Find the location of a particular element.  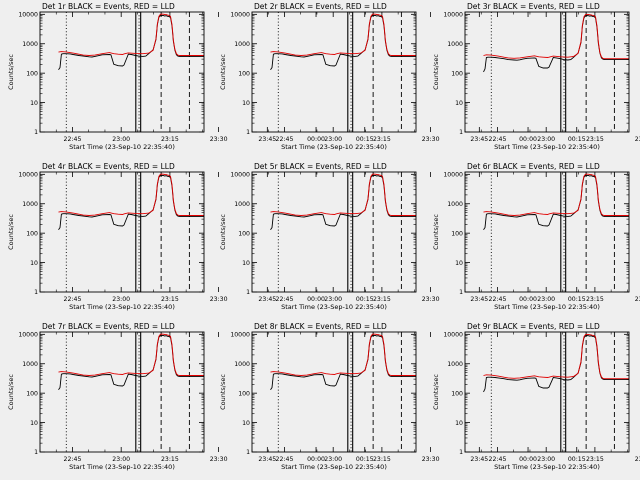

panel-title: Det 7r BLACK = Events, RED = LLD is located at coordinates (108, 326).